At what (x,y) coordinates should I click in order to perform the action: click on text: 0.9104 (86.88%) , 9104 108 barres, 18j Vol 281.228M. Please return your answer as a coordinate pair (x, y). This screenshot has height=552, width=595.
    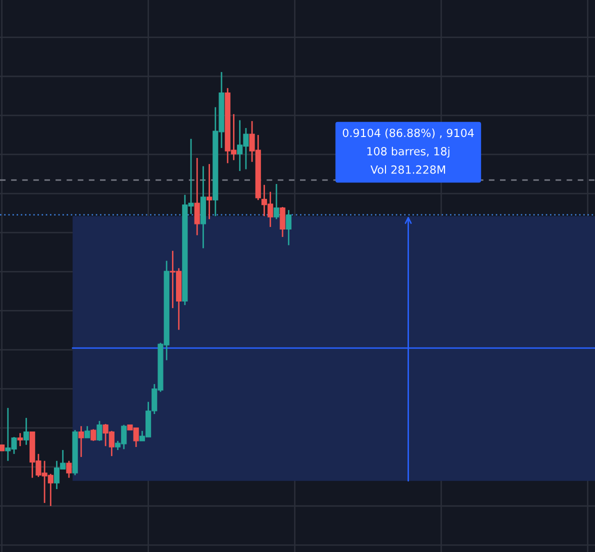
    Looking at the image, I should click on (408, 151).